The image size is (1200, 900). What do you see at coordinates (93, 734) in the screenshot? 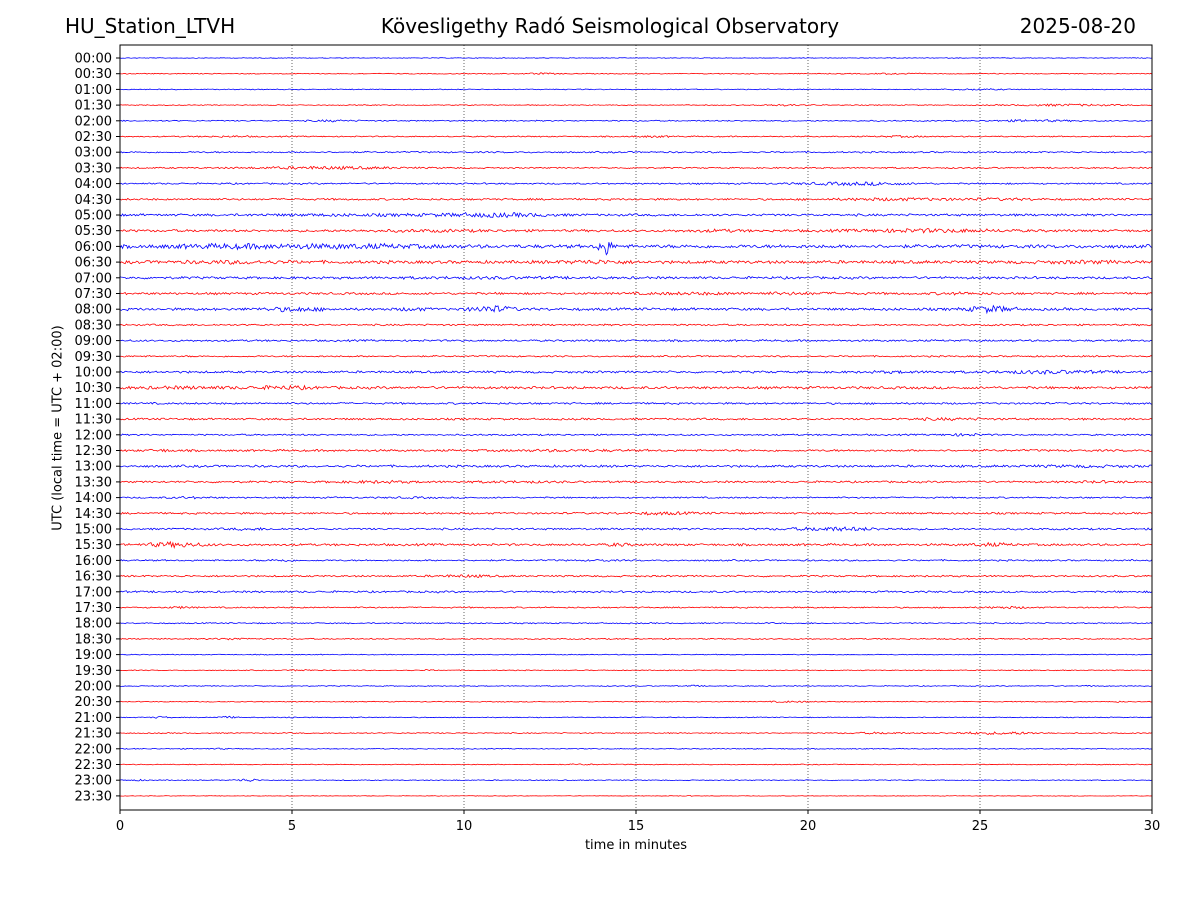
I see `y-tick-label: 21:30` at bounding box center [93, 734].